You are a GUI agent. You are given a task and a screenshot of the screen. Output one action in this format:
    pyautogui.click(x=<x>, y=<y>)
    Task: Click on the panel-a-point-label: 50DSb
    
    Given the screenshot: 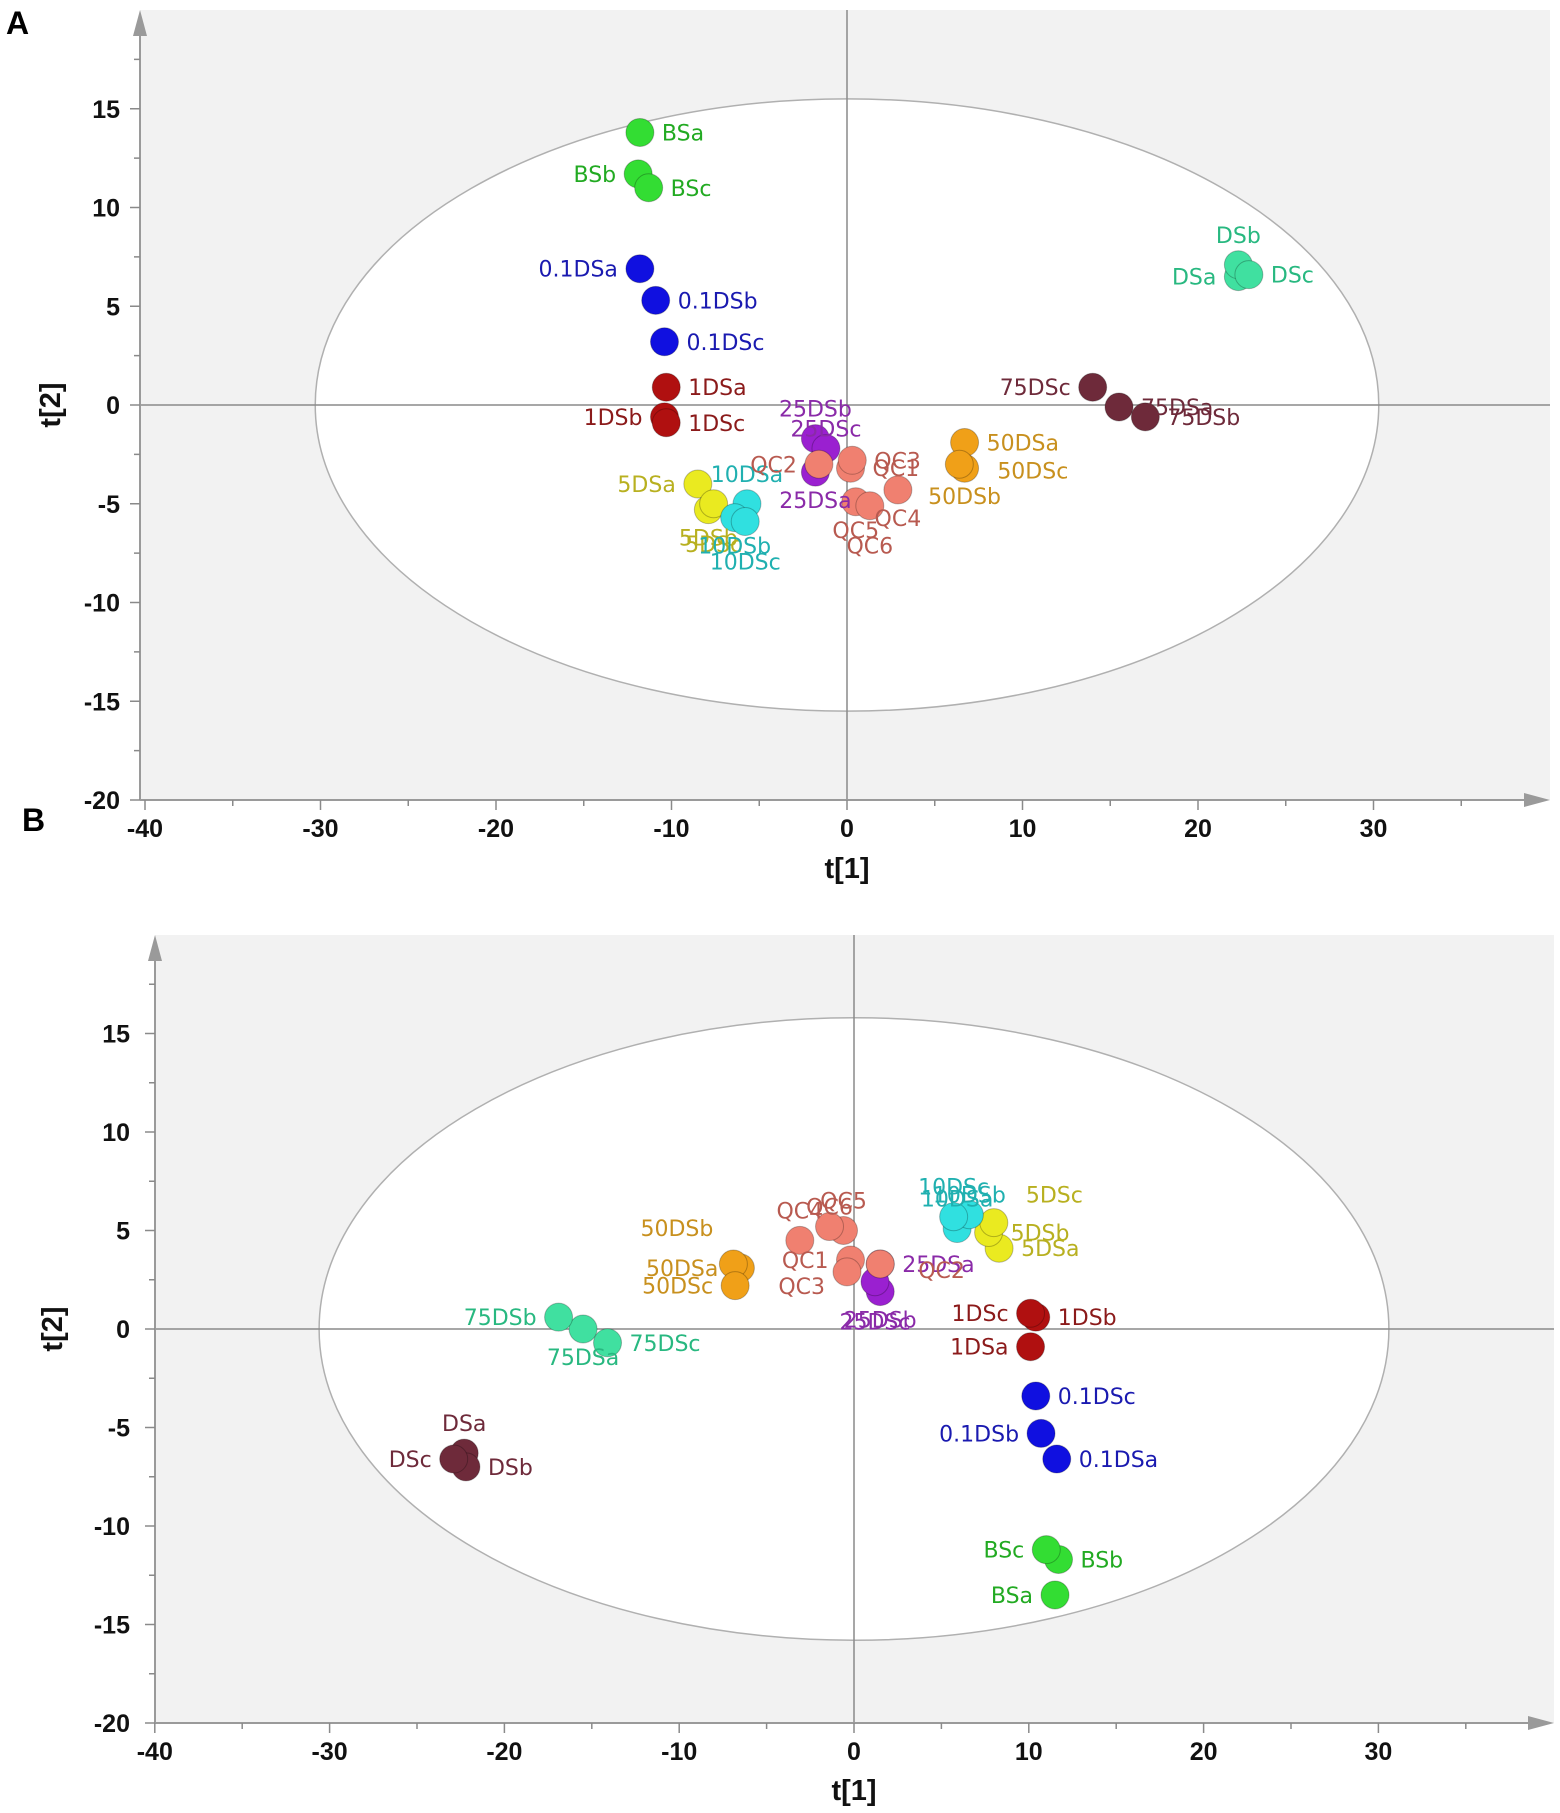 What is the action you would take?
    pyautogui.click(x=964, y=497)
    